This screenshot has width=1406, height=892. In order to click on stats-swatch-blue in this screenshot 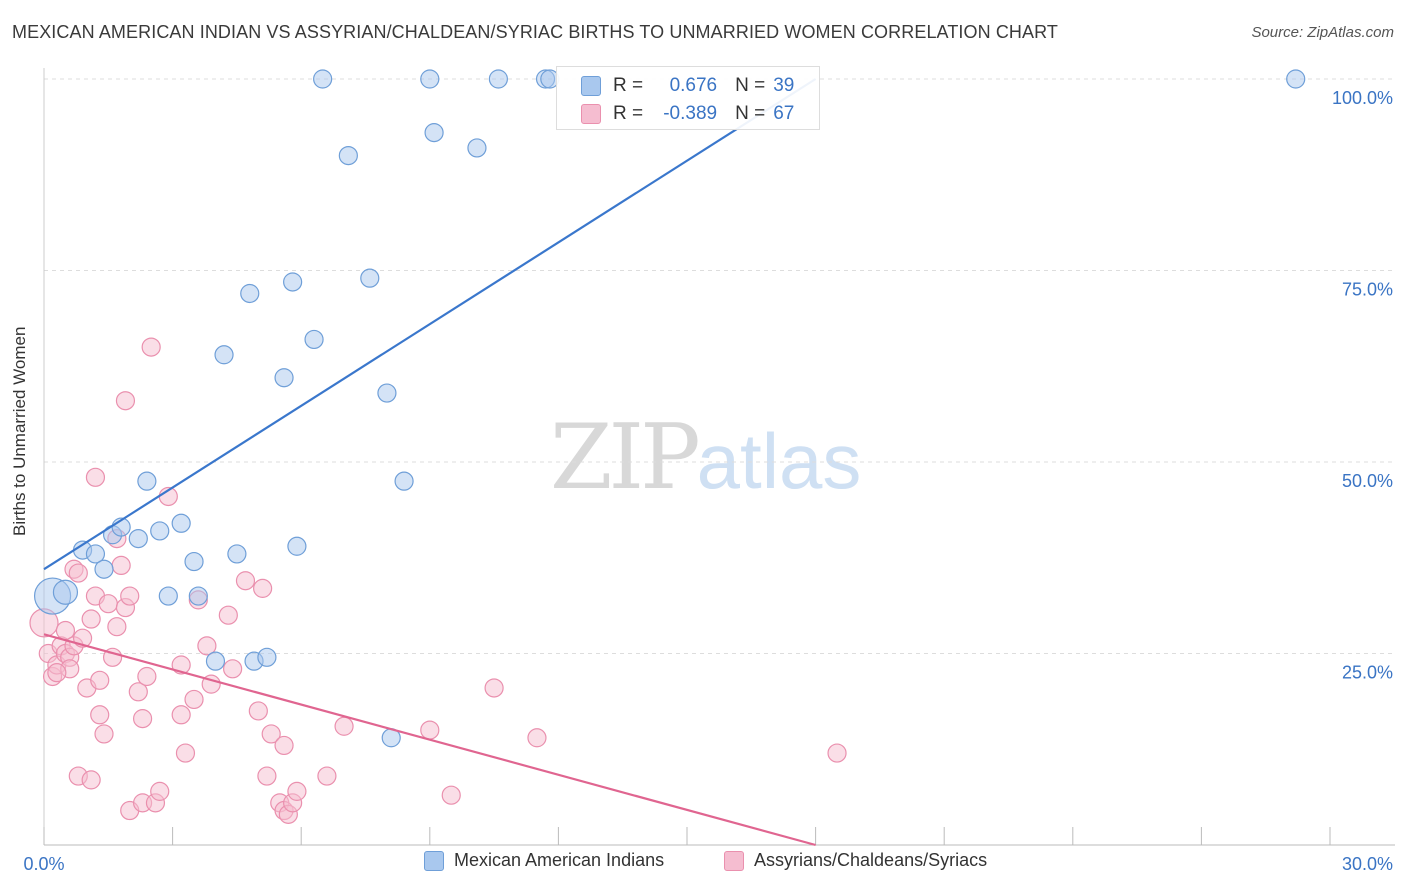, I will do `click(591, 86)`.